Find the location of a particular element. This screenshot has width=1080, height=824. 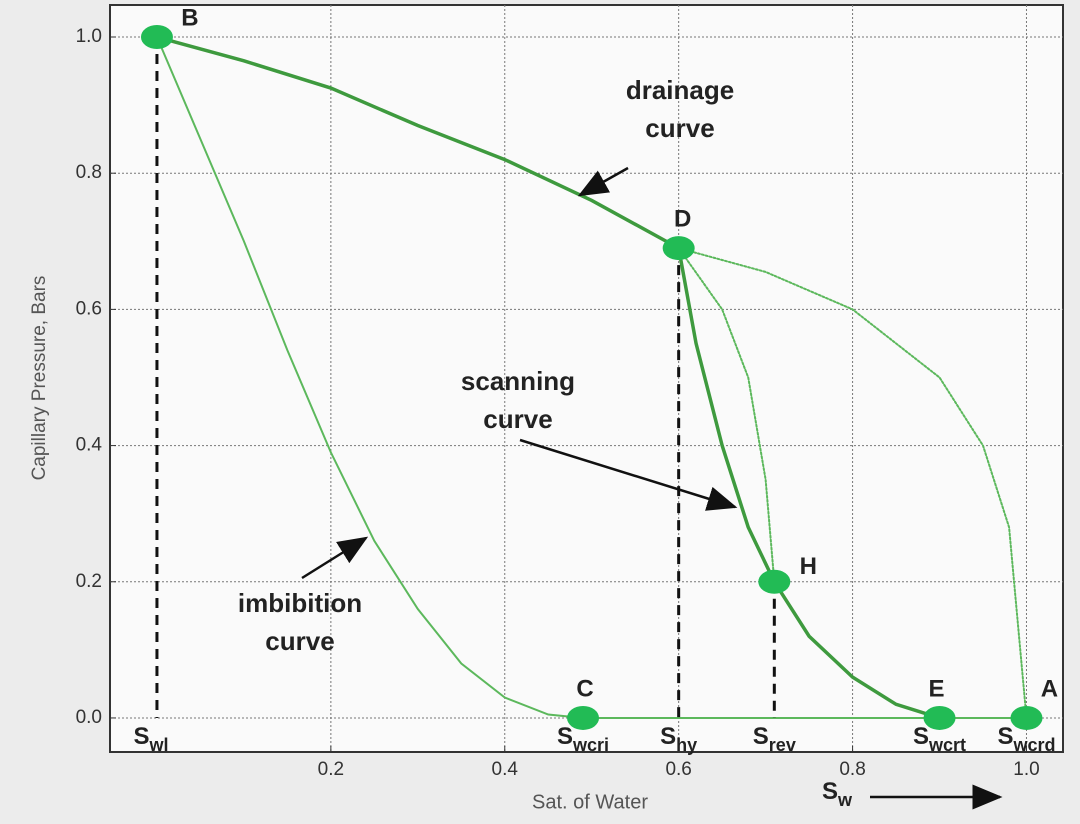

sat-label: Srev is located at coordinates (774, 738).